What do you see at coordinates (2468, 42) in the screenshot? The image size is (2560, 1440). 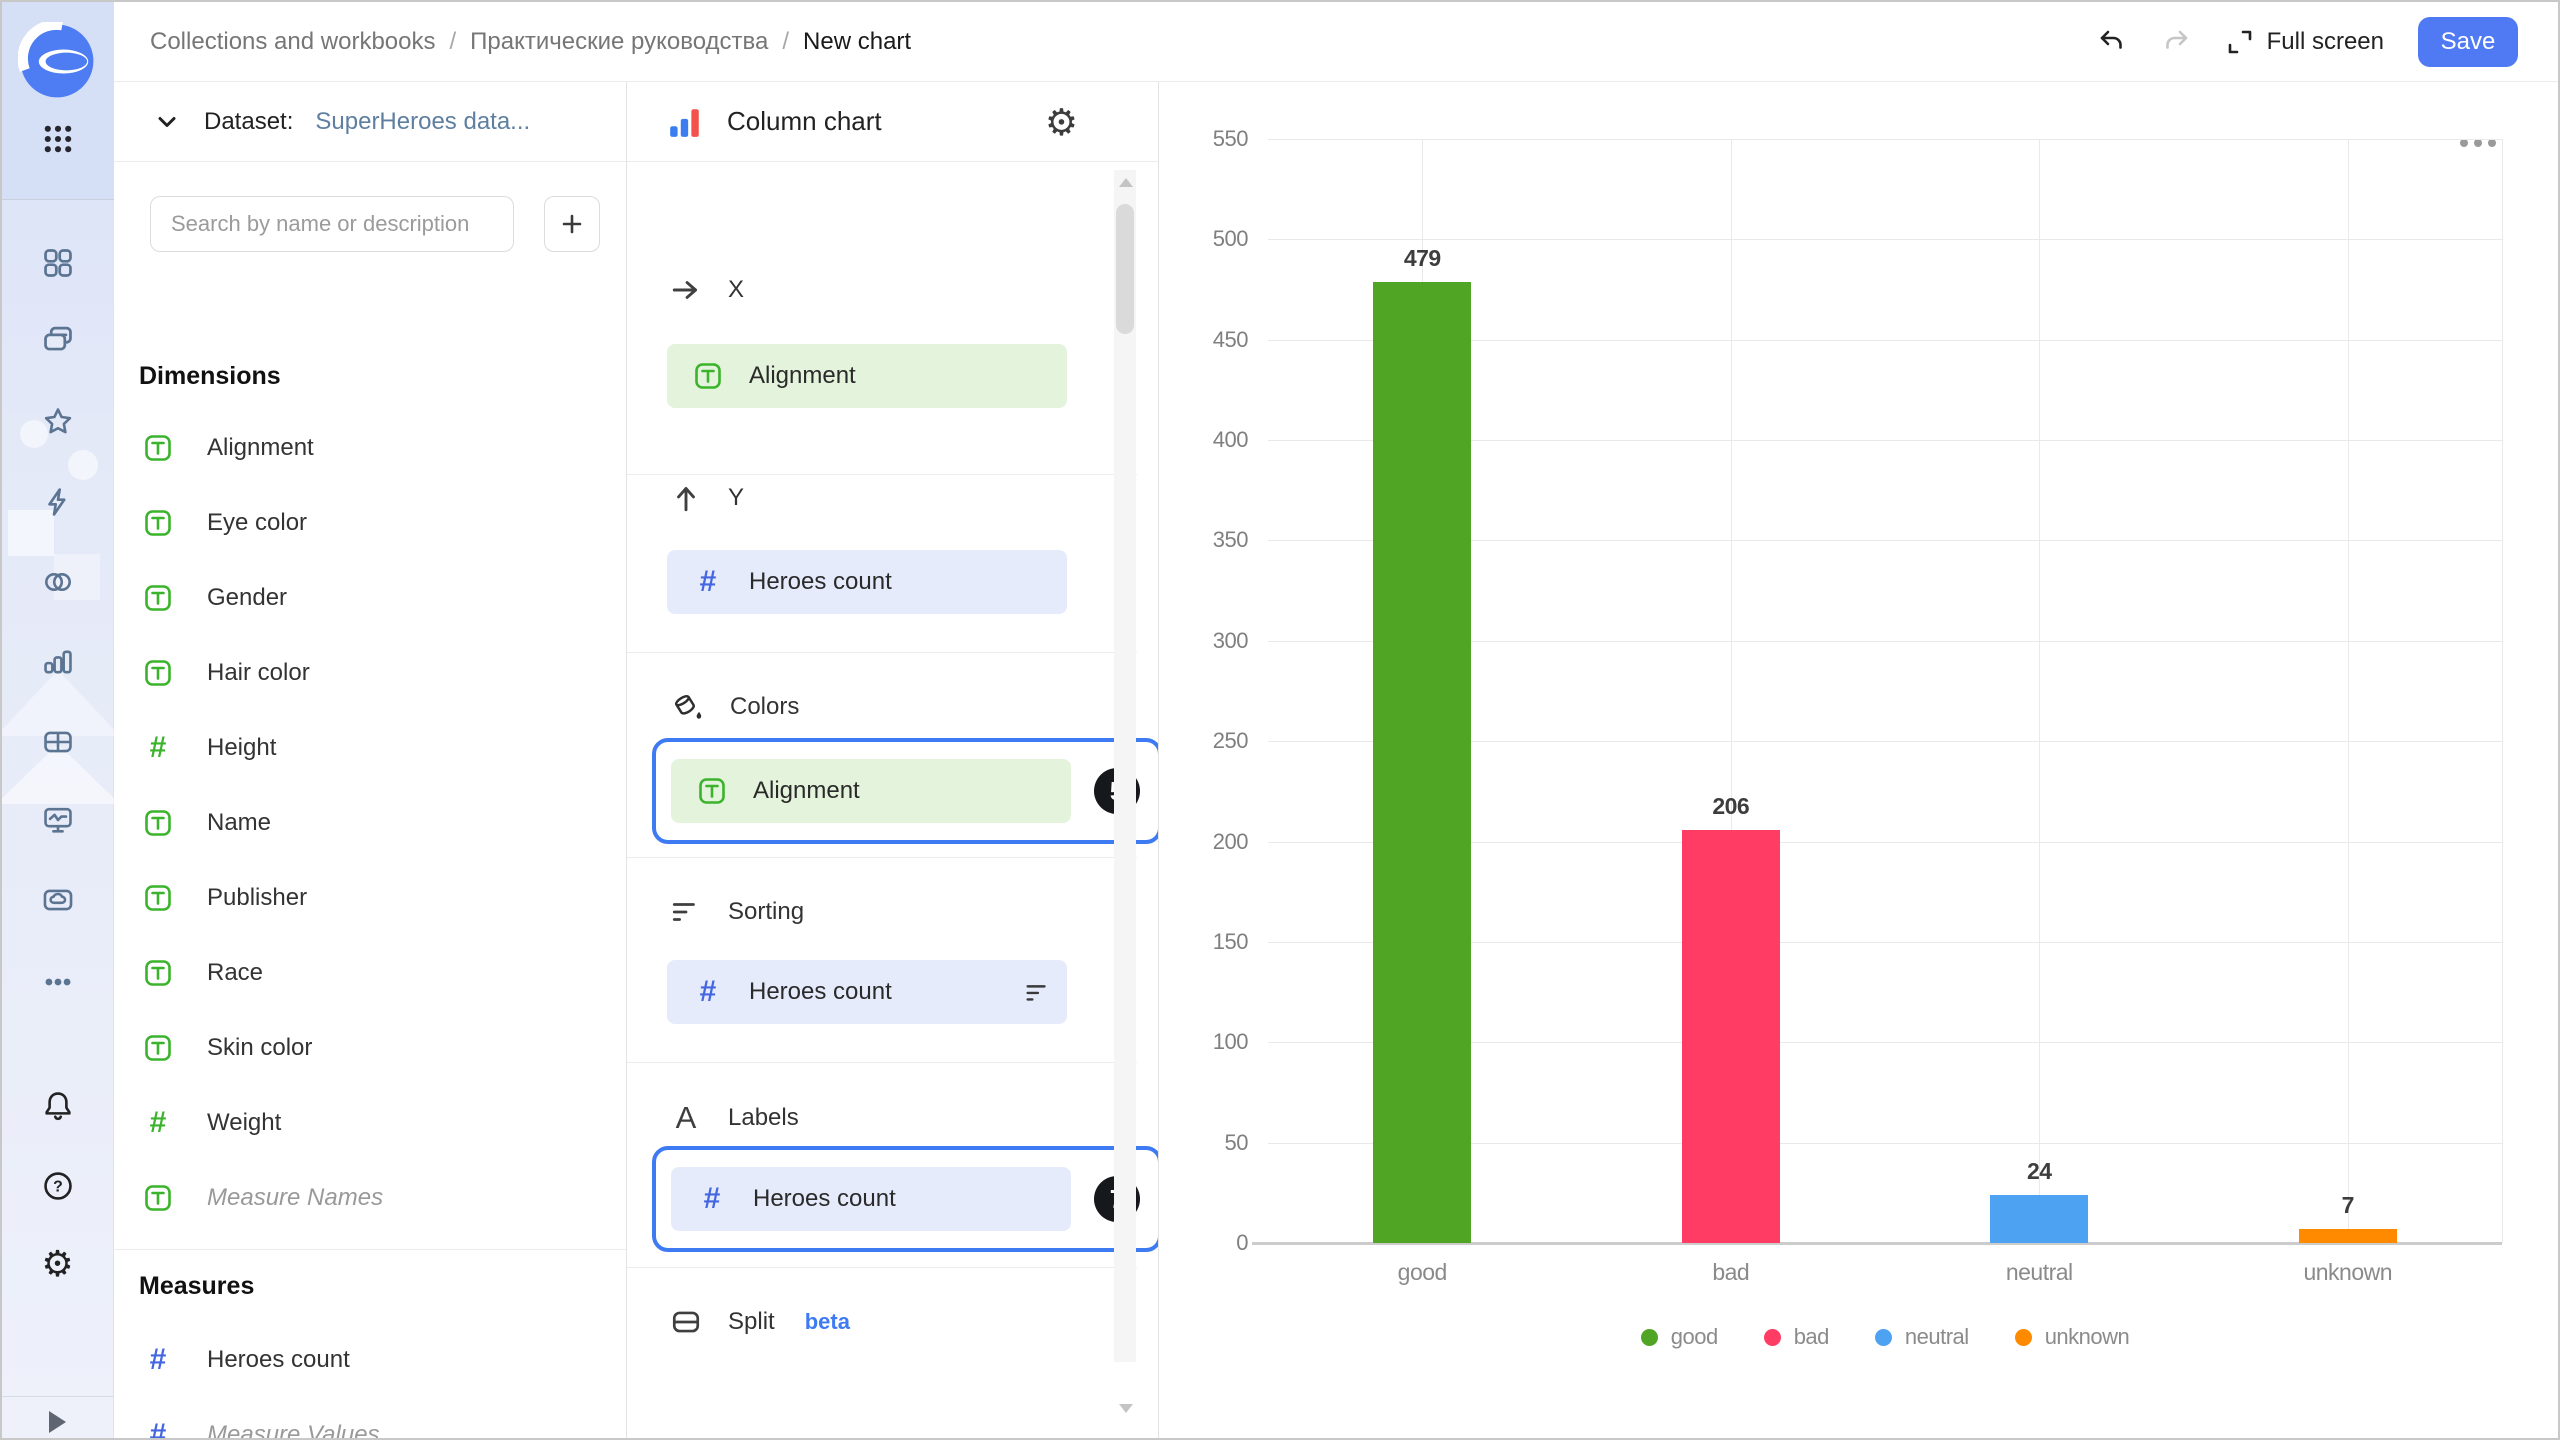 I see `save-button: Save` at bounding box center [2468, 42].